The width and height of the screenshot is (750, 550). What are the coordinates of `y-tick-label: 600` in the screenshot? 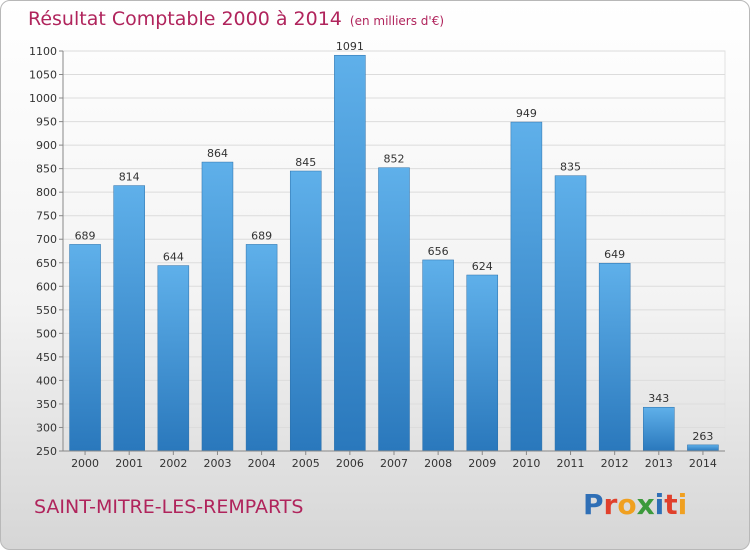 It's located at (46, 286).